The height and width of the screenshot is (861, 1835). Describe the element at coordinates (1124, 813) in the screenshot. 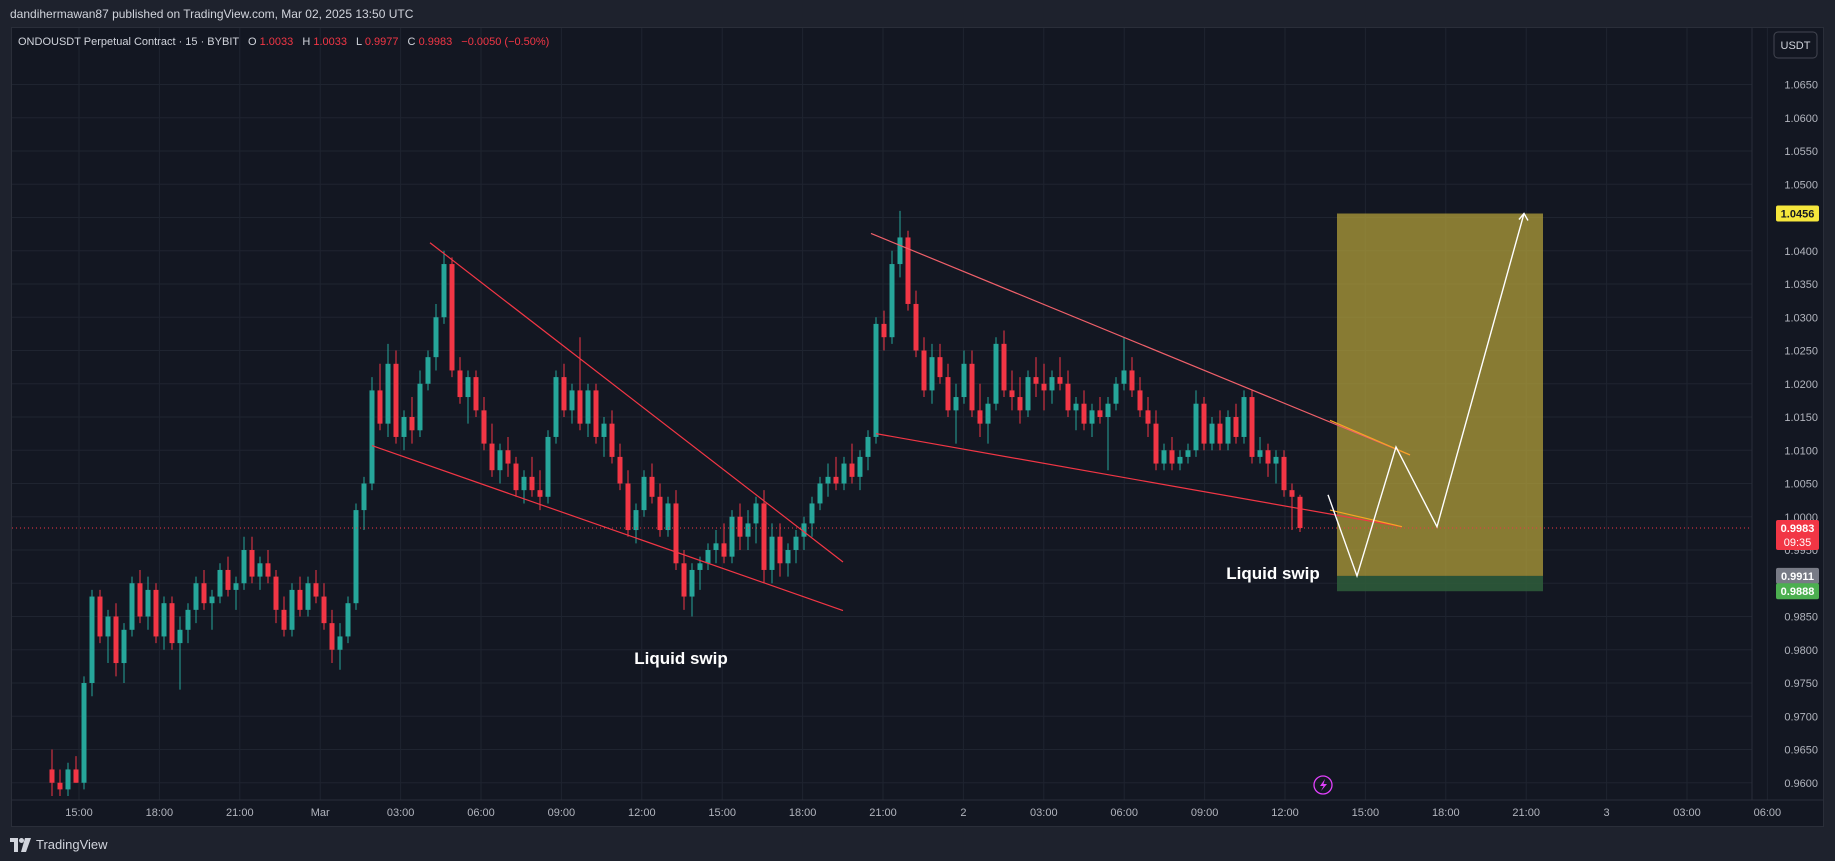

I see `x-tick-label: 06:00` at that location.